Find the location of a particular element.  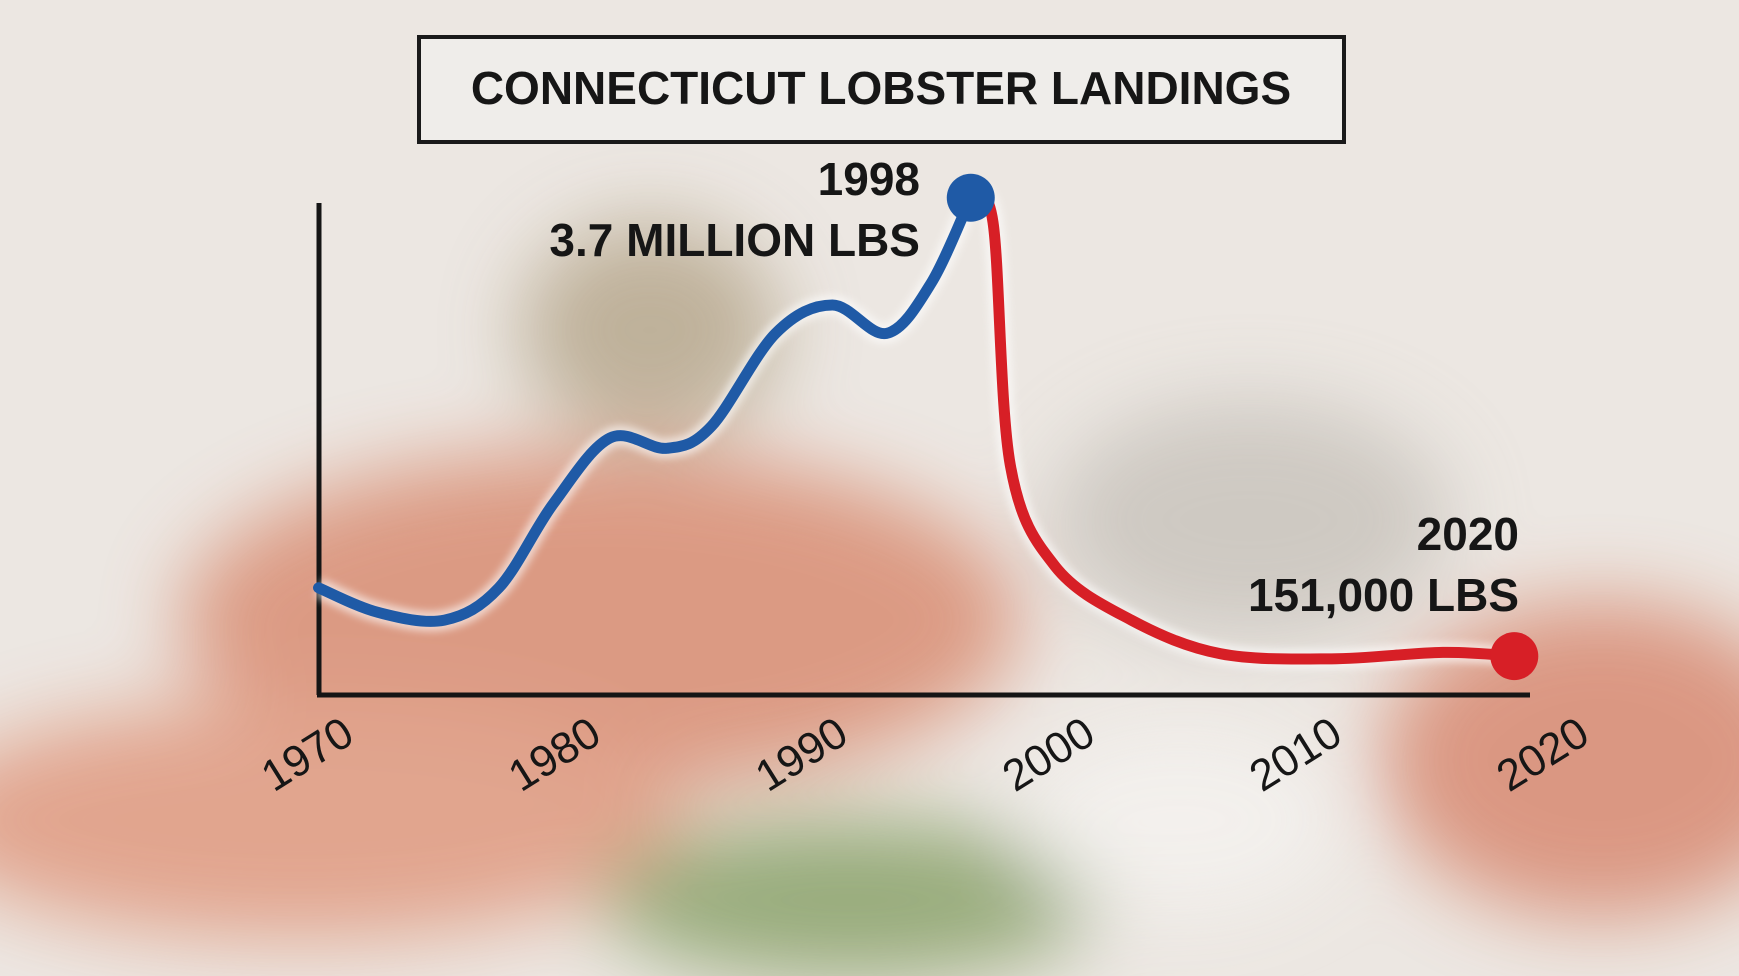

annotation: 1998 is located at coordinates (869, 179).